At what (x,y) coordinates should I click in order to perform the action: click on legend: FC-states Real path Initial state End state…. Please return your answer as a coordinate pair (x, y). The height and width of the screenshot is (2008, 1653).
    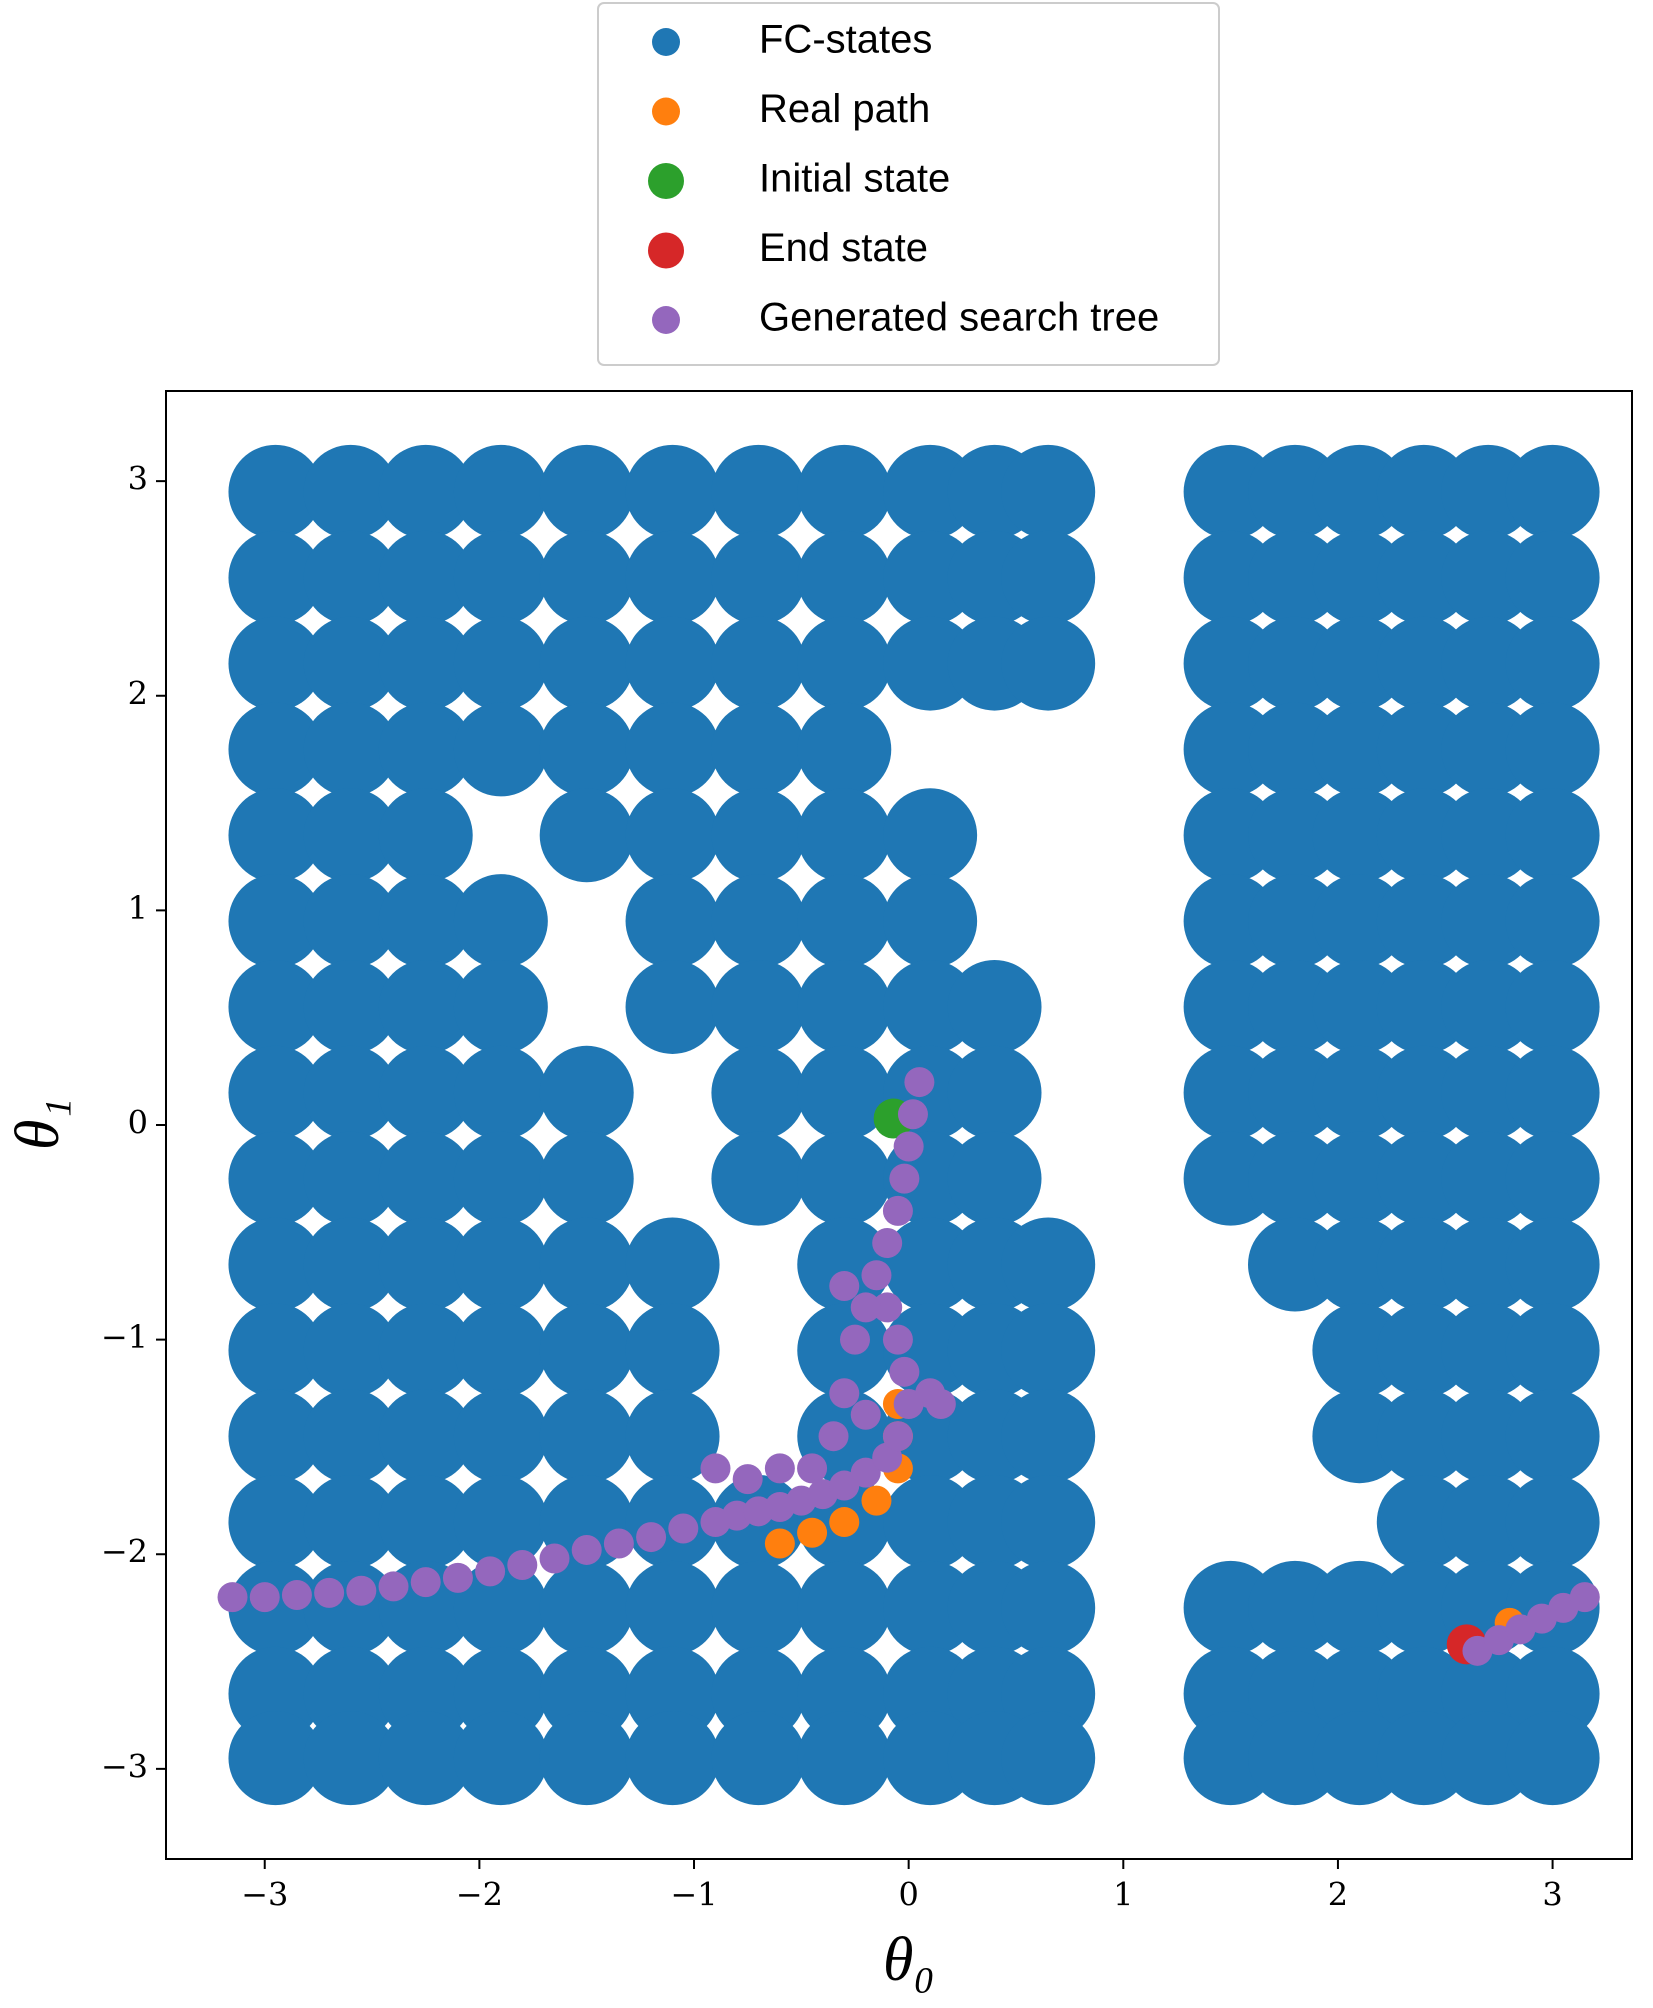
    Looking at the image, I should click on (908, 184).